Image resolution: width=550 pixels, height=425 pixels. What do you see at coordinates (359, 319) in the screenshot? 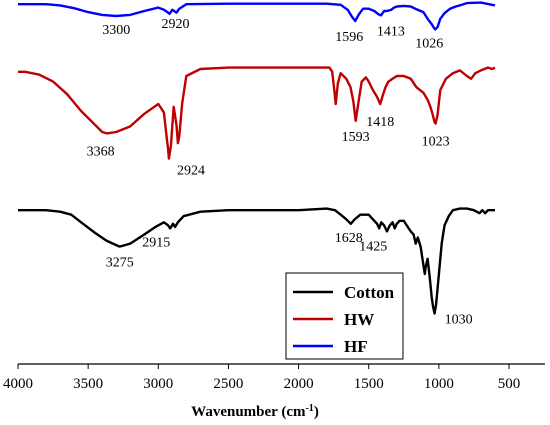
I see `legend-label-hw: HW` at bounding box center [359, 319].